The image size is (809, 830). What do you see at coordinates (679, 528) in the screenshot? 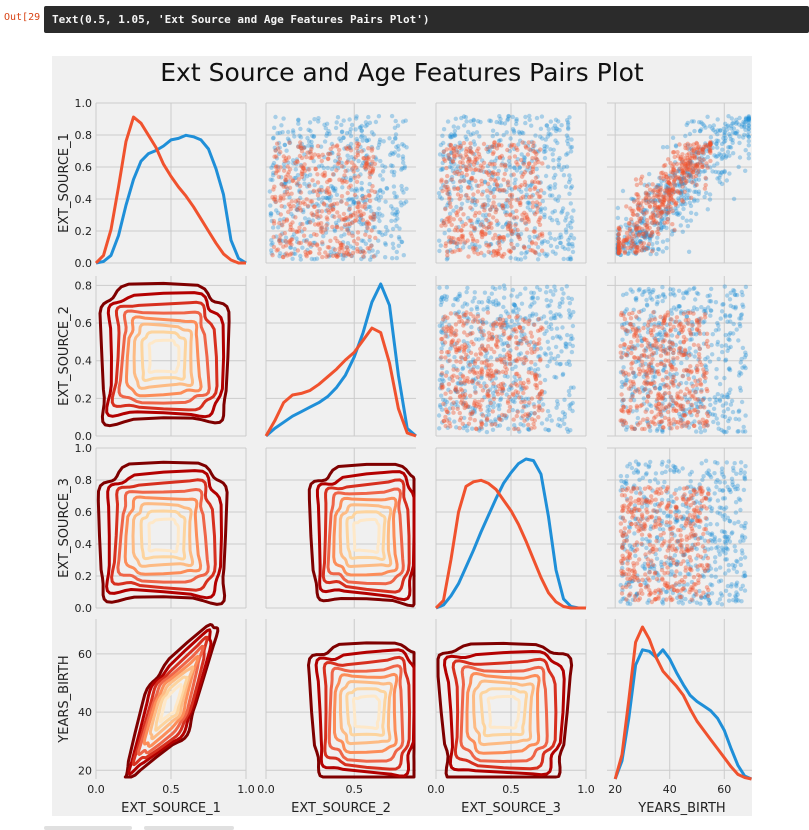
I see `panel-background` at bounding box center [679, 528].